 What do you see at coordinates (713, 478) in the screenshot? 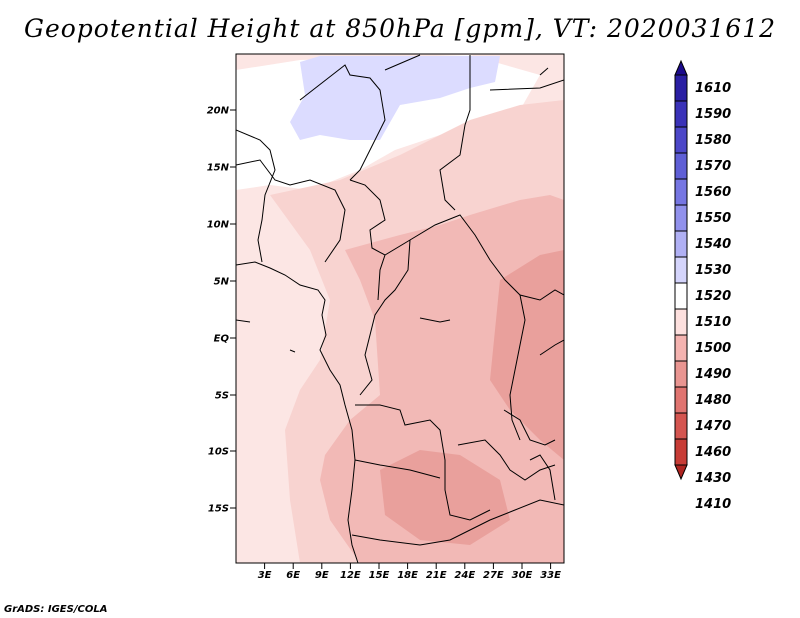
I see `colorbar-label: 1430` at bounding box center [713, 478].